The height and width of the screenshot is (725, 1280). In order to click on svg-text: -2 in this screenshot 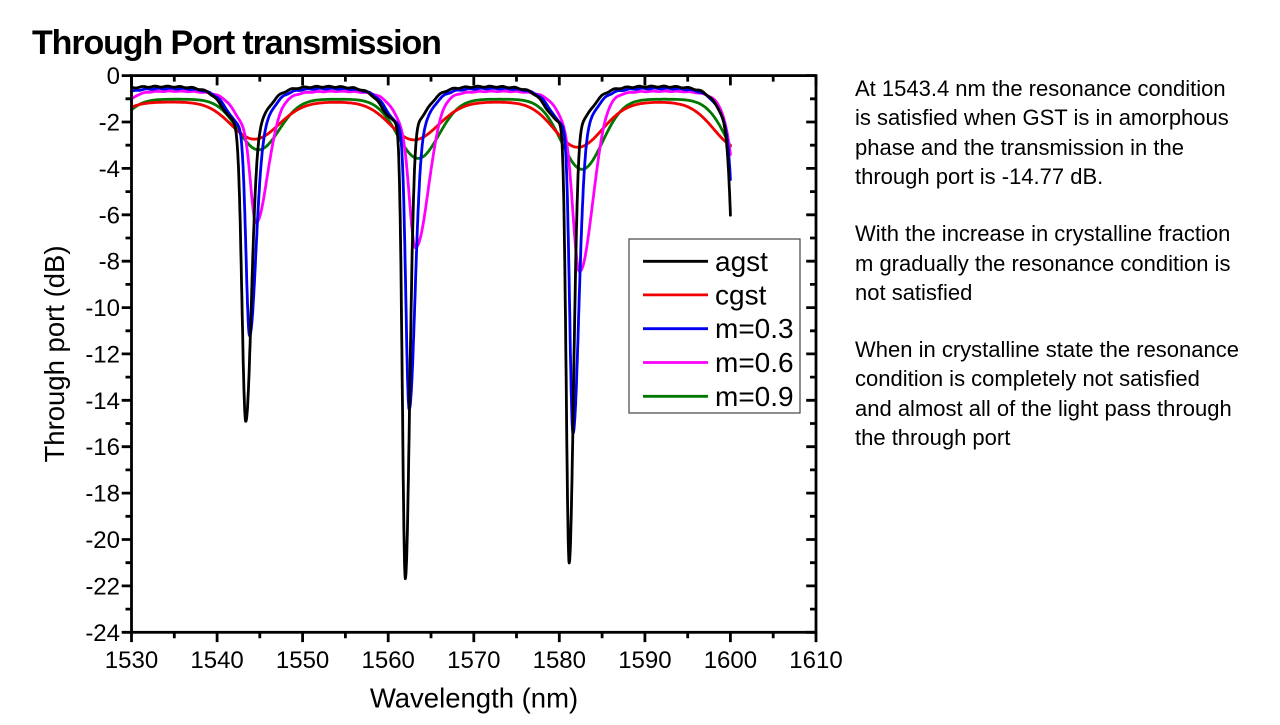, I will do `click(109, 123)`.